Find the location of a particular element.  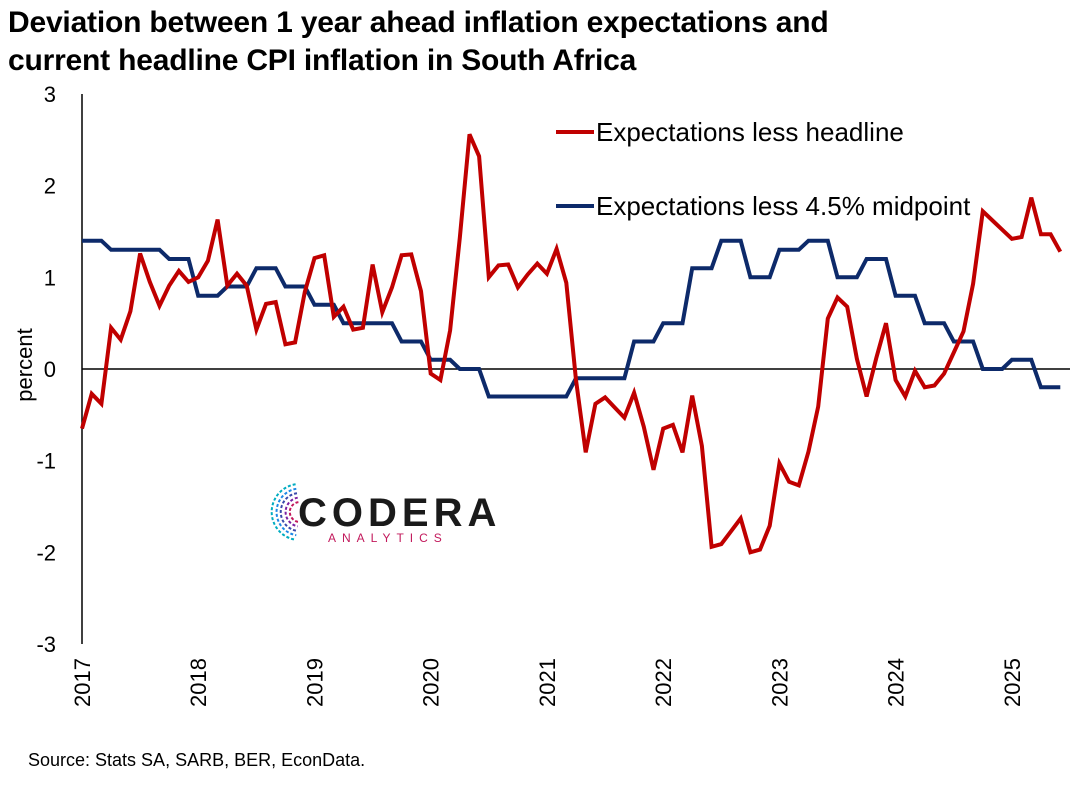

y-tick-label: -3 is located at coordinates (46, 644).